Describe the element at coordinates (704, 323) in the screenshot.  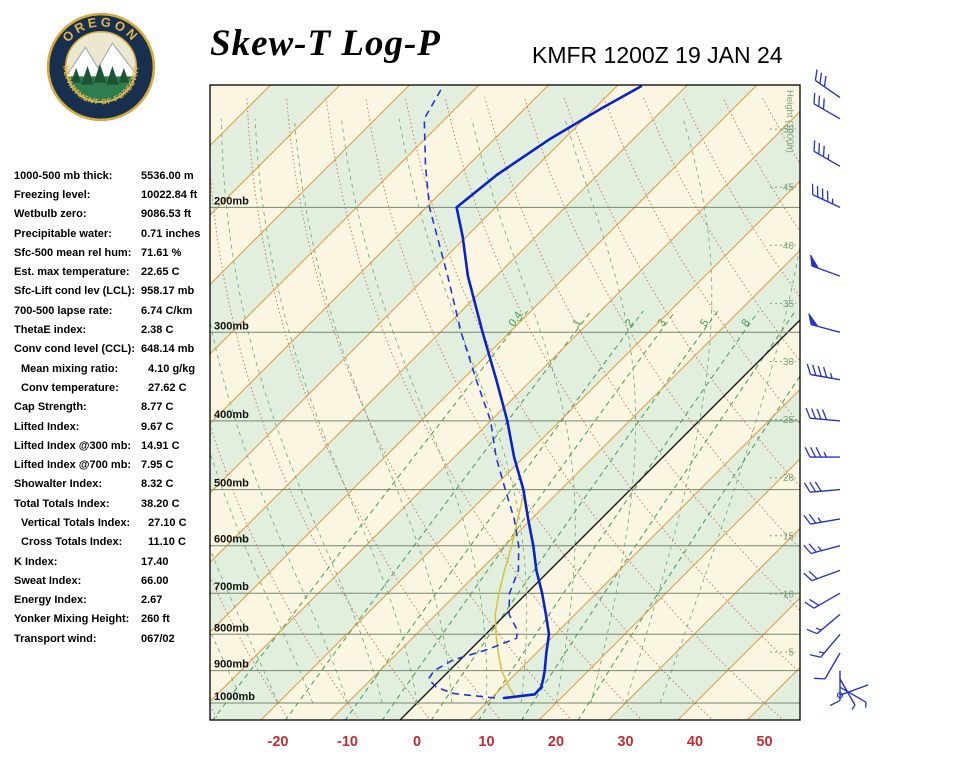
I see `mixing-ratio-label: 5` at that location.